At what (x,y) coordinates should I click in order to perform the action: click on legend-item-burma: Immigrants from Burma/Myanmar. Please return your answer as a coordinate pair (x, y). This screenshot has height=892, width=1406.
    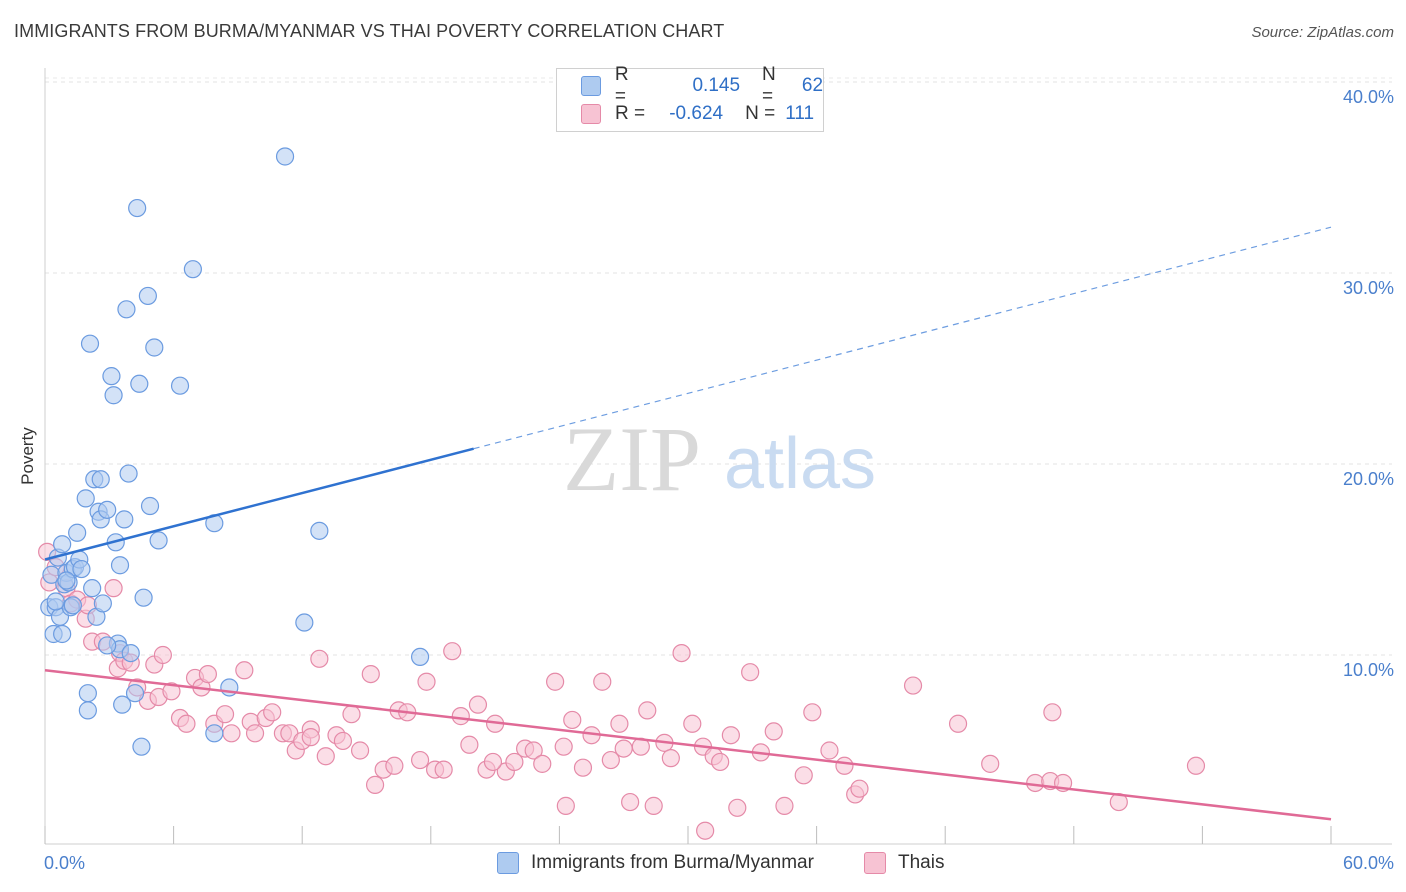
    Looking at the image, I should click on (655, 863).